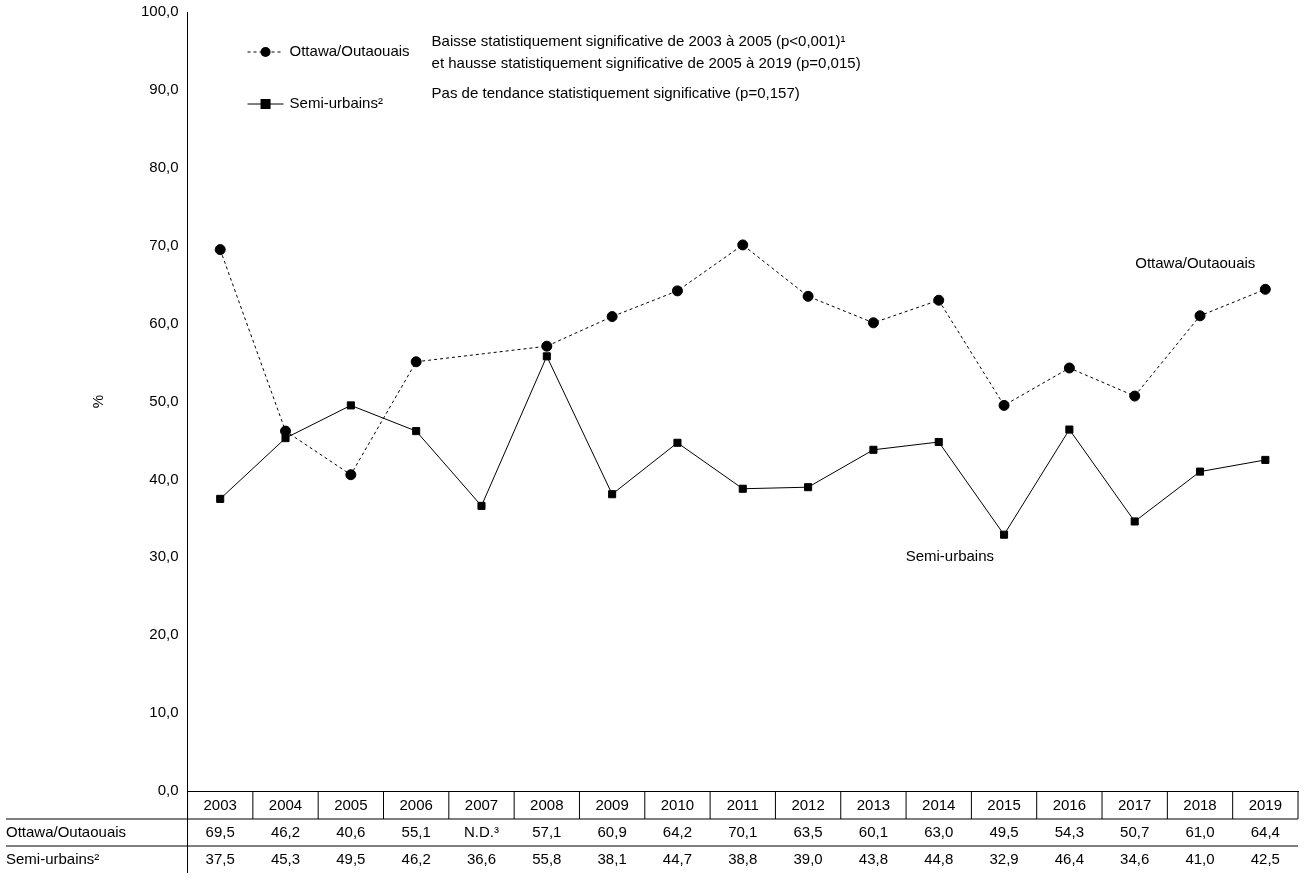  What do you see at coordinates (808, 805) in the screenshot?
I see `x-tick-label: 2012` at bounding box center [808, 805].